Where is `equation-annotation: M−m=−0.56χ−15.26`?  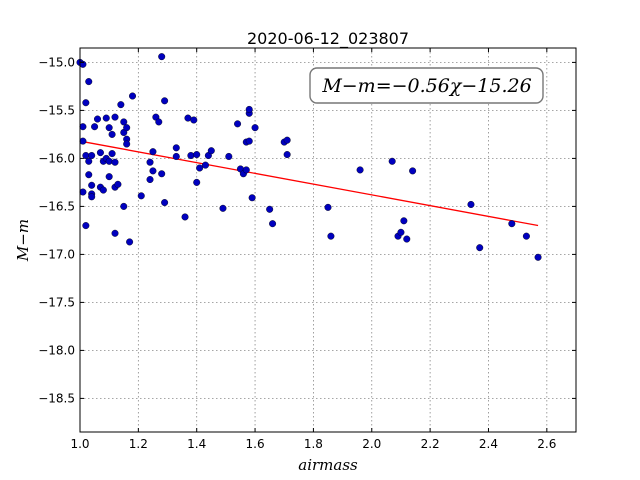
equation-annotation: M−m=−0.56χ−15.26 is located at coordinates (426, 85).